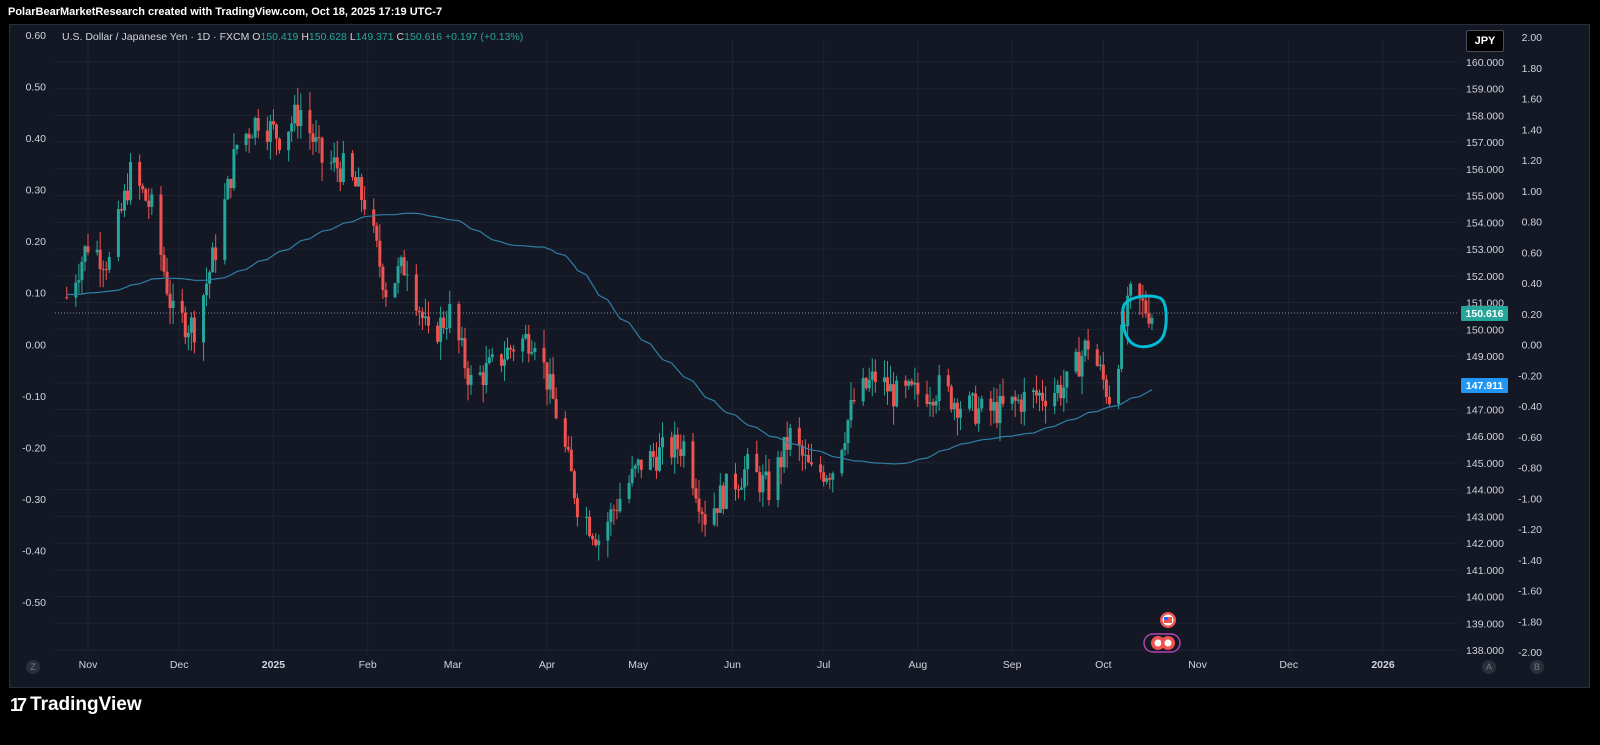  Describe the element at coordinates (1383, 665) in the screenshot. I see `time-tick-label: 2026` at that location.